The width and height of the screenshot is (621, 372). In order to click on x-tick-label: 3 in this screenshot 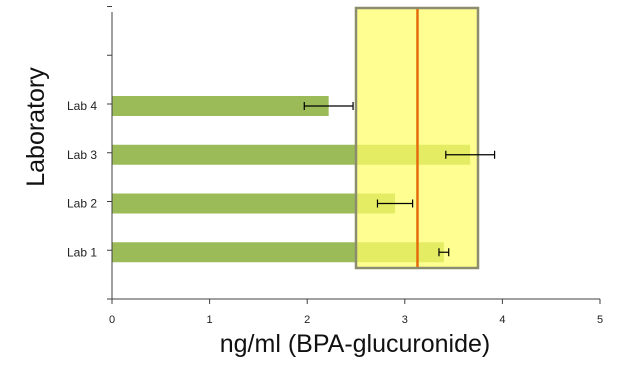, I will do `click(405, 320)`.